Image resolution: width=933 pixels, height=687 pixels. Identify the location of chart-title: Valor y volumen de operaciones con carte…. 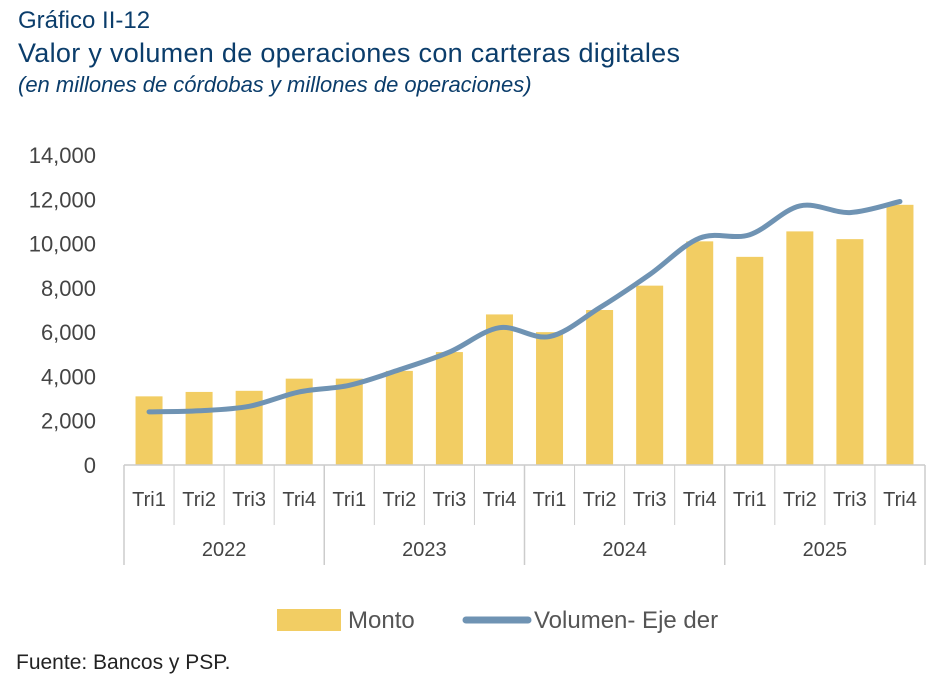
(349, 53).